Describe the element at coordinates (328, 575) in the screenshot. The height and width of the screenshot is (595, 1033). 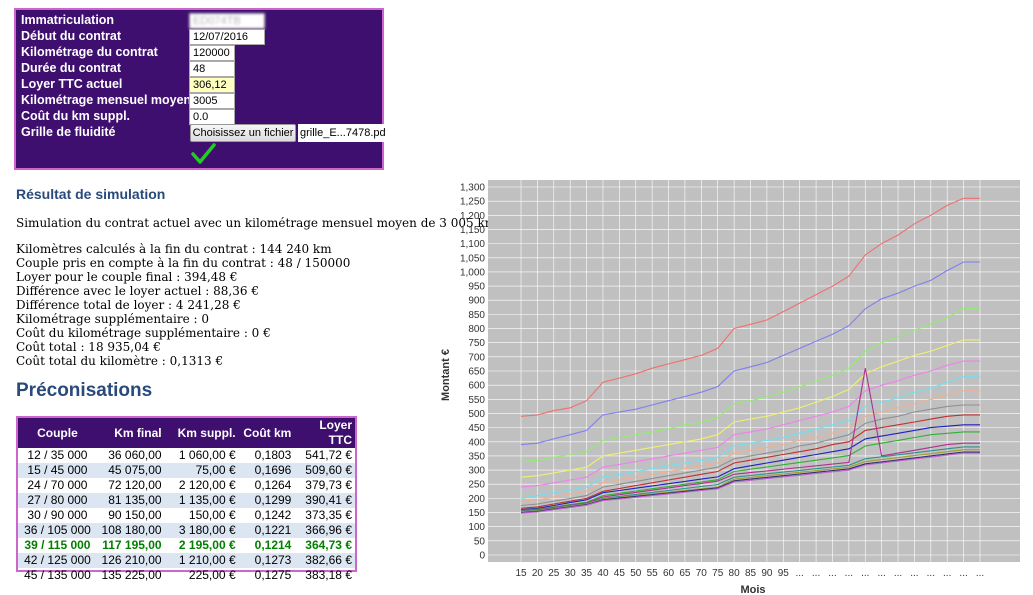
I see `cell-loyer-ttc: 383,18 €` at that location.